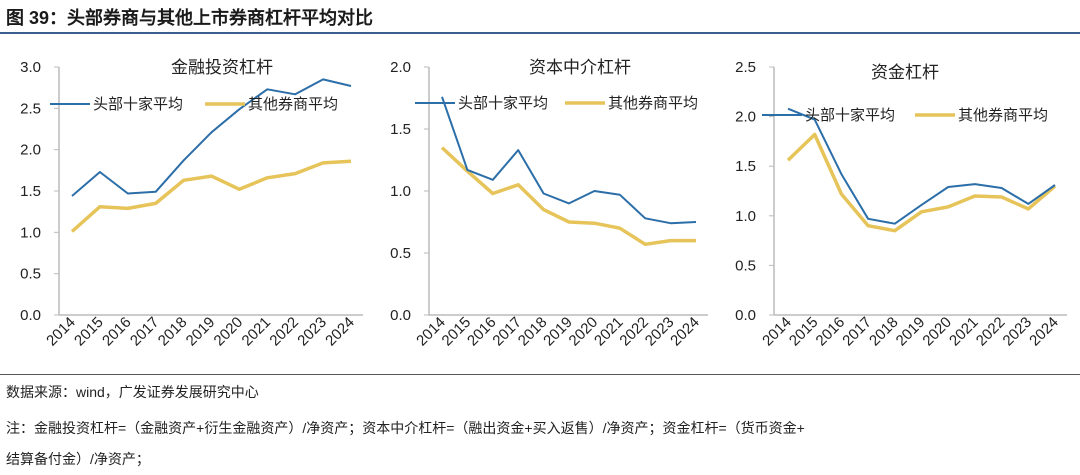 The height and width of the screenshot is (475, 1080). I want to click on y-tick-label: 3.0, so click(30, 67).